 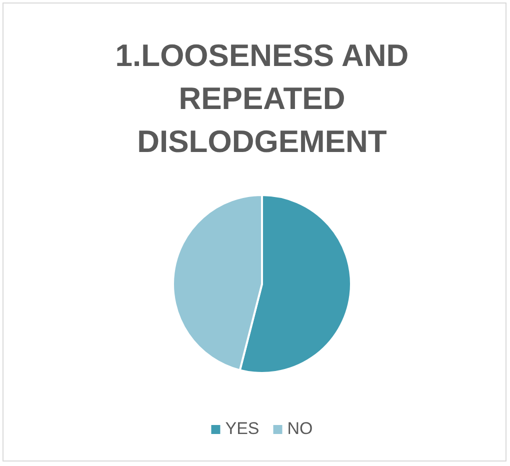 I want to click on legend-label: NO, so click(x=300, y=428).